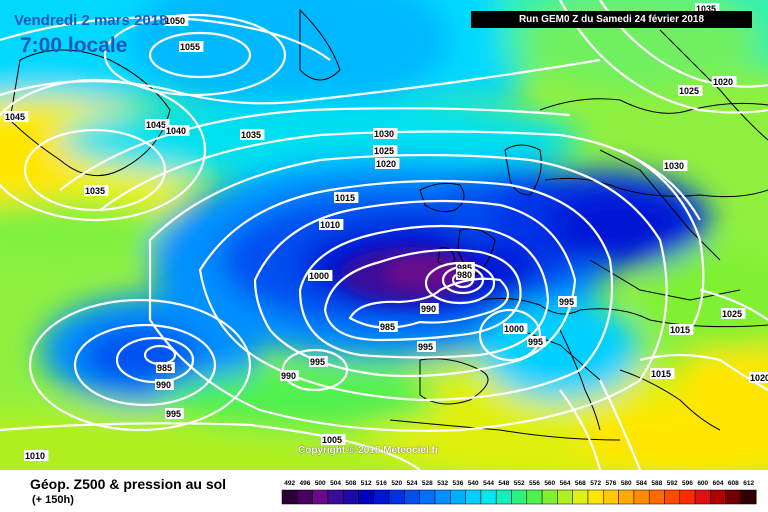 The width and height of the screenshot is (768, 512). What do you see at coordinates (412, 483) in the screenshot?
I see `legend-tick-label: 524` at bounding box center [412, 483].